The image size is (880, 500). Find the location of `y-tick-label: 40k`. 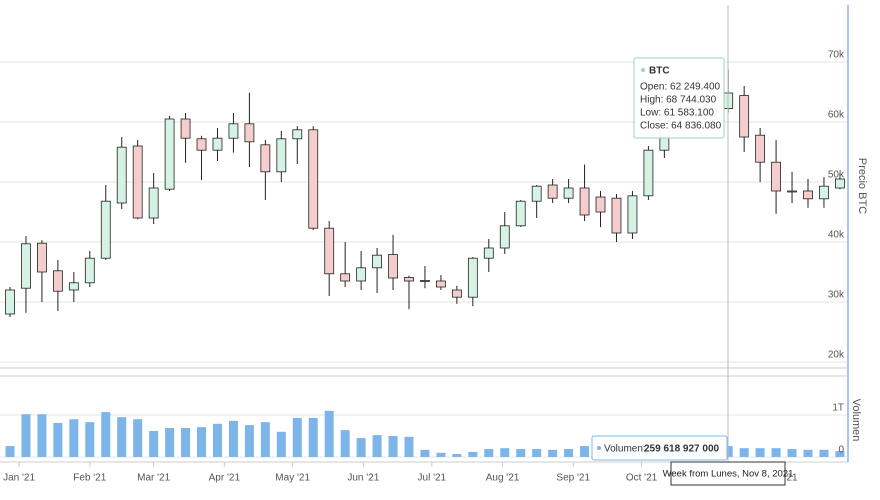

y-tick-label: 40k is located at coordinates (836, 235).